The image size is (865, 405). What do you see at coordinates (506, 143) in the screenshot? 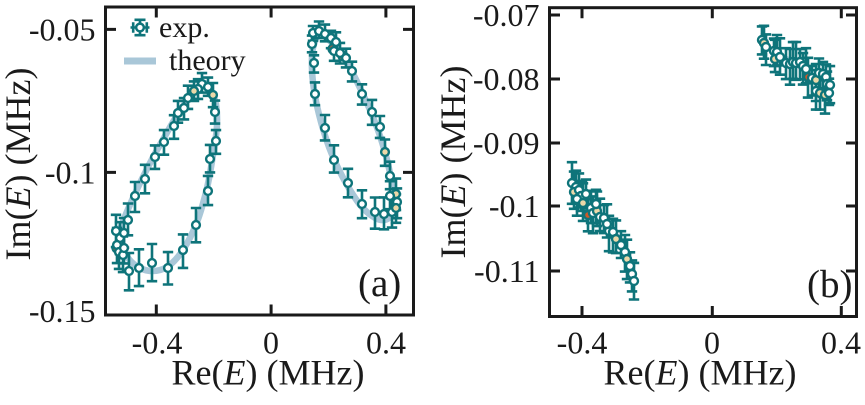
I see `svg-text: -0.09` at bounding box center [506, 143].